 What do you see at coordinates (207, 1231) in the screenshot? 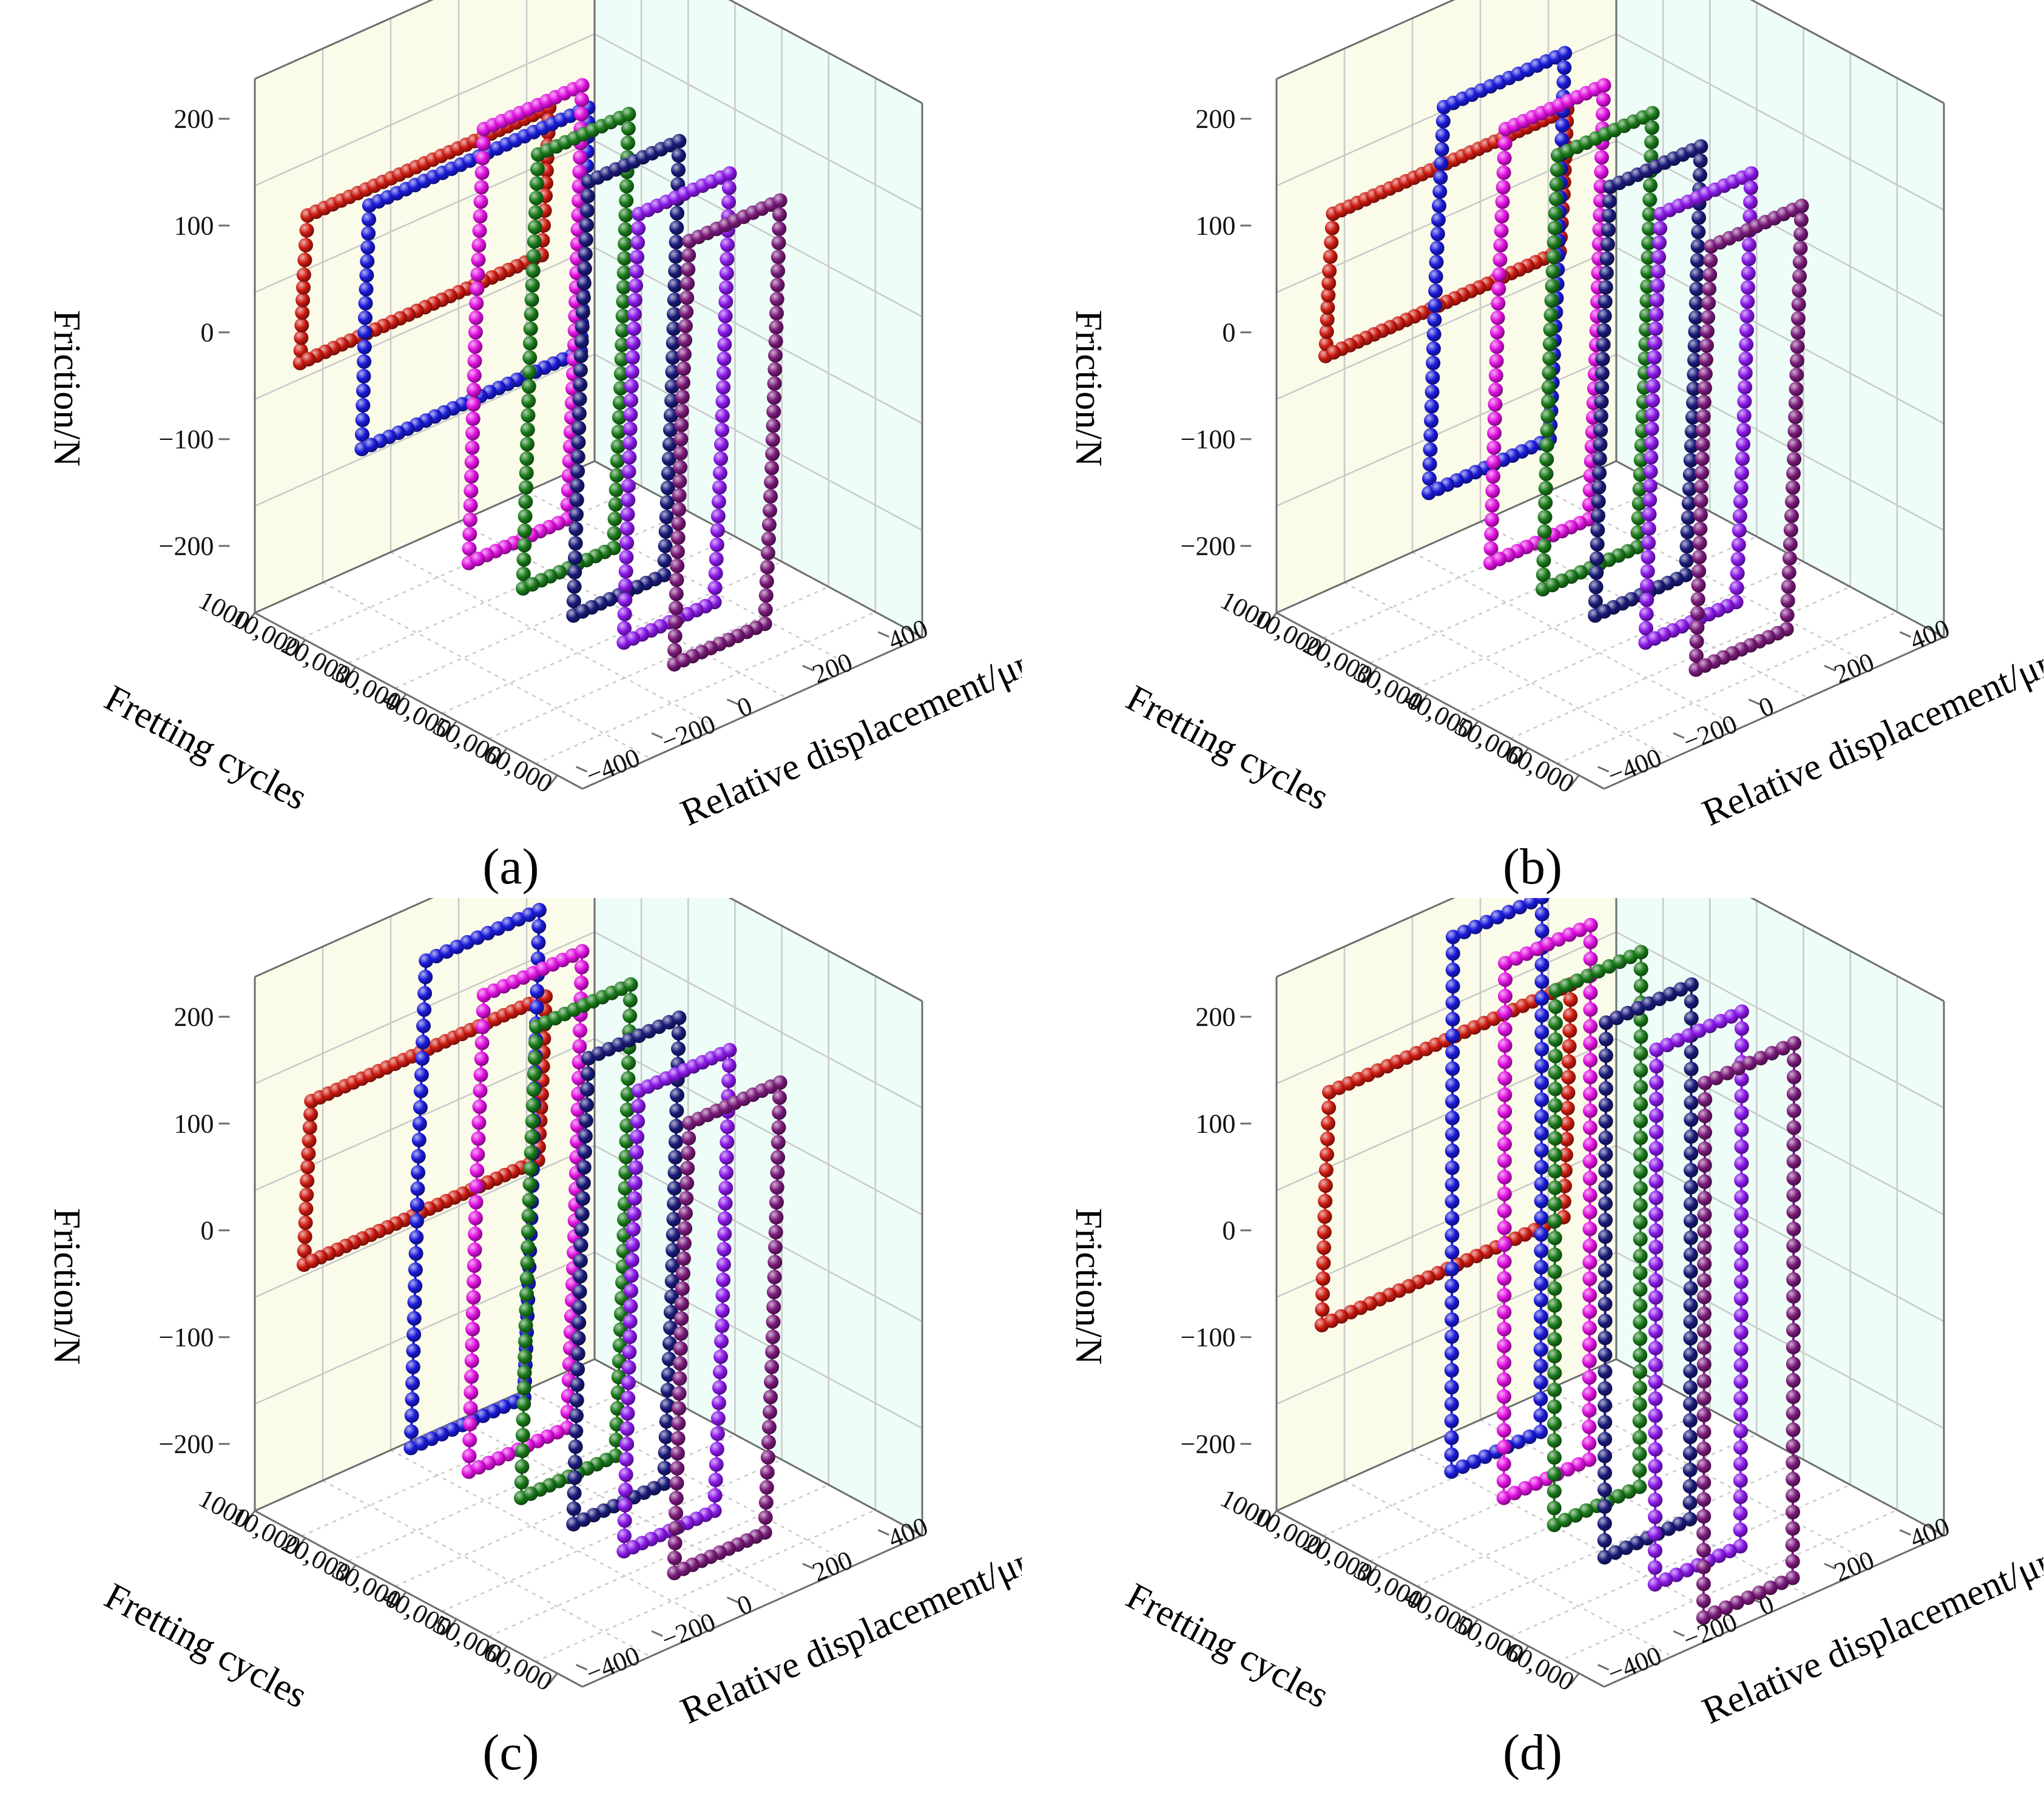
I see `z-tick-label: 0` at bounding box center [207, 1231].